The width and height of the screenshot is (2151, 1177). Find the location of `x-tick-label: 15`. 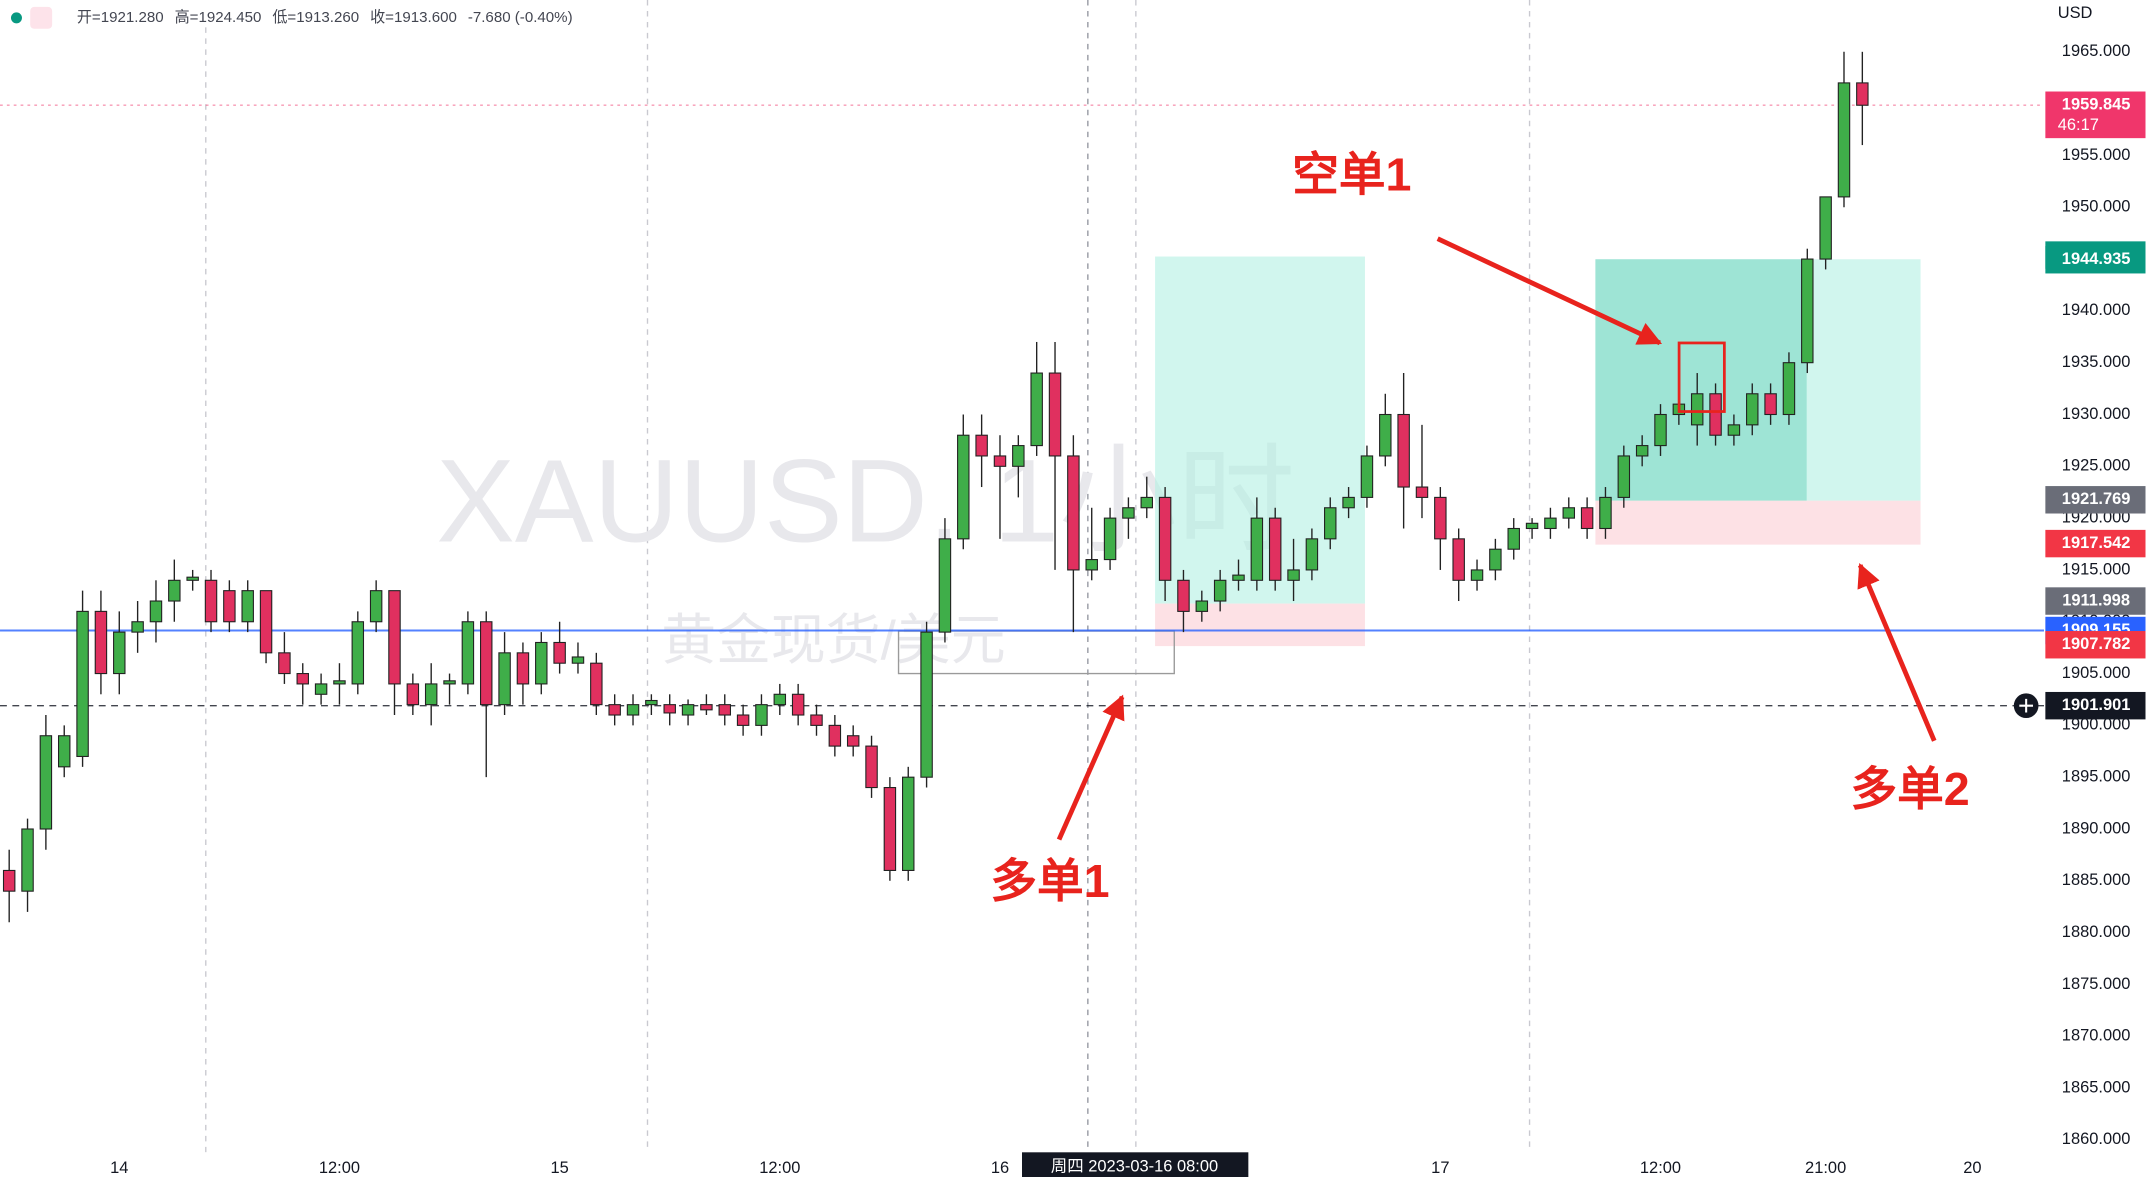

x-tick-label: 15 is located at coordinates (559, 1168).